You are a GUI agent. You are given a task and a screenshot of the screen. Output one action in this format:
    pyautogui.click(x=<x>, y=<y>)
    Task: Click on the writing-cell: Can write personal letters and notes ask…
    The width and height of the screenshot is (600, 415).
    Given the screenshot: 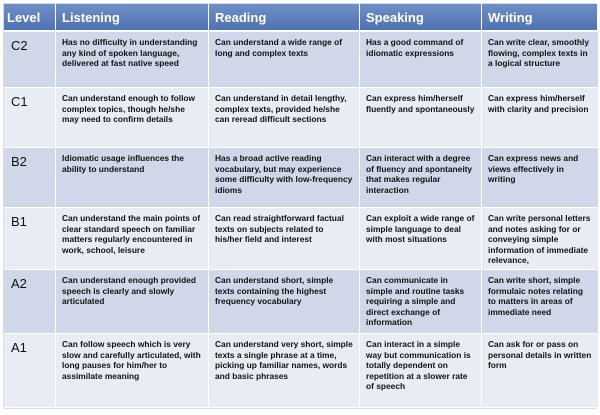 What is the action you would take?
    pyautogui.click(x=540, y=239)
    